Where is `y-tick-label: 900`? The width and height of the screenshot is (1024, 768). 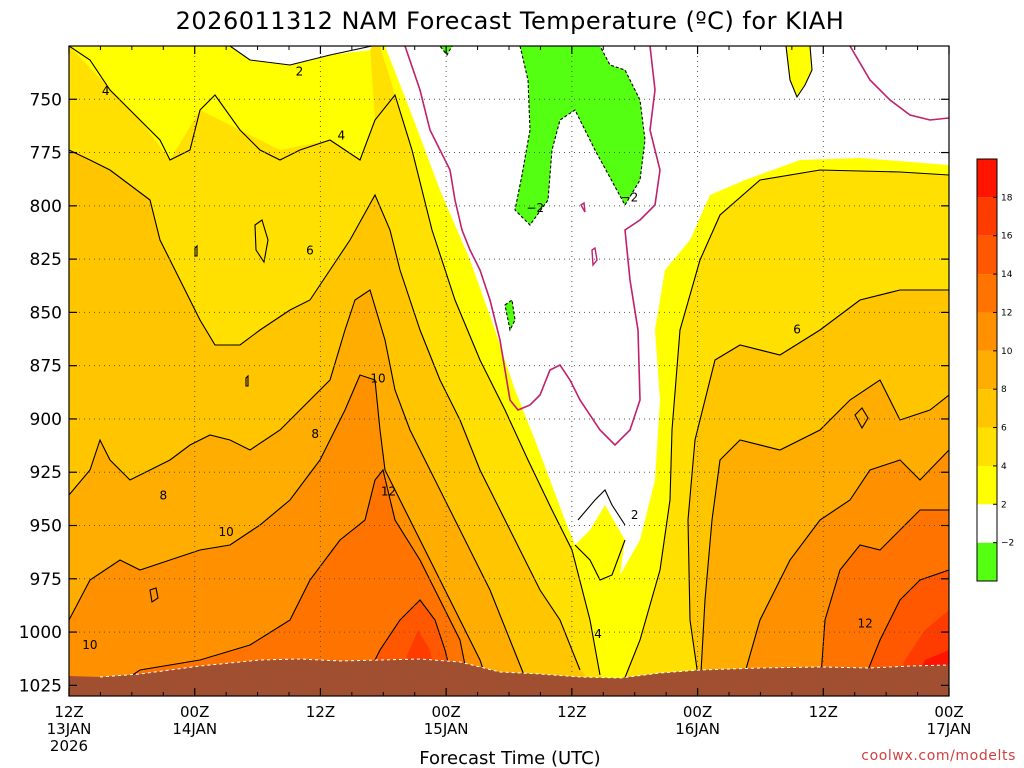
y-tick-label: 900 is located at coordinates (46, 420).